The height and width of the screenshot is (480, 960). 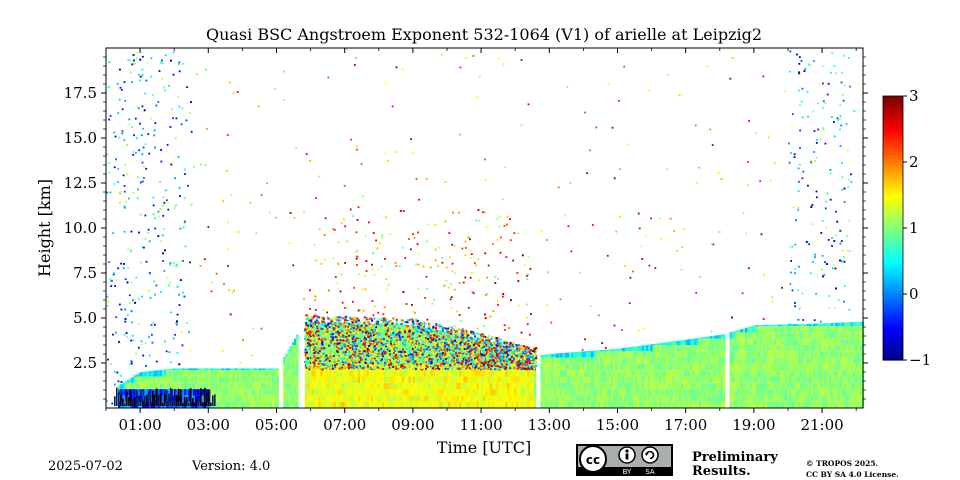 I want to click on colorbar-tick-label: 2, so click(x=914, y=162).